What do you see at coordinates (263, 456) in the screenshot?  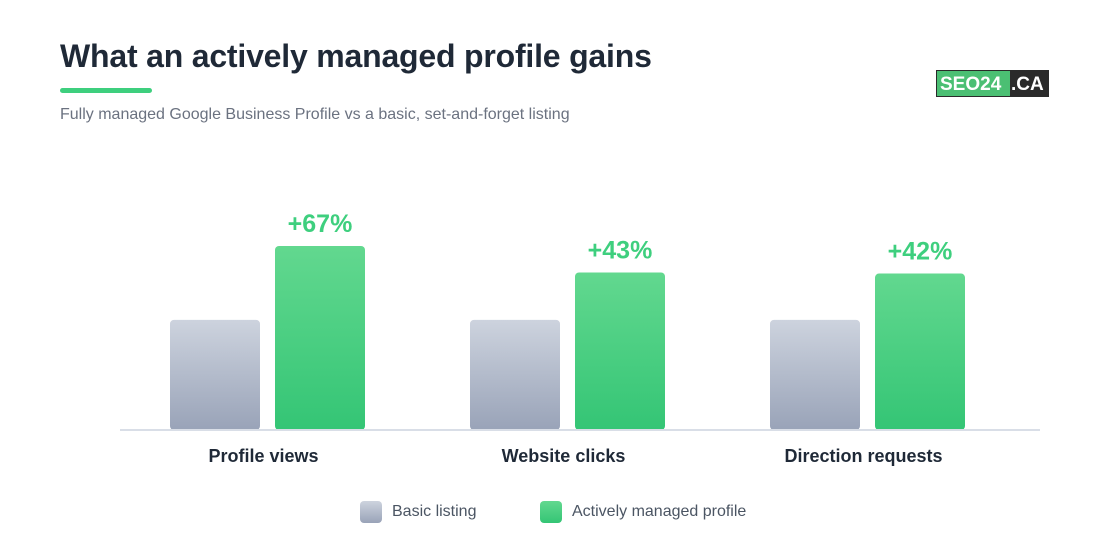 I see `category-label-1: Profile views` at bounding box center [263, 456].